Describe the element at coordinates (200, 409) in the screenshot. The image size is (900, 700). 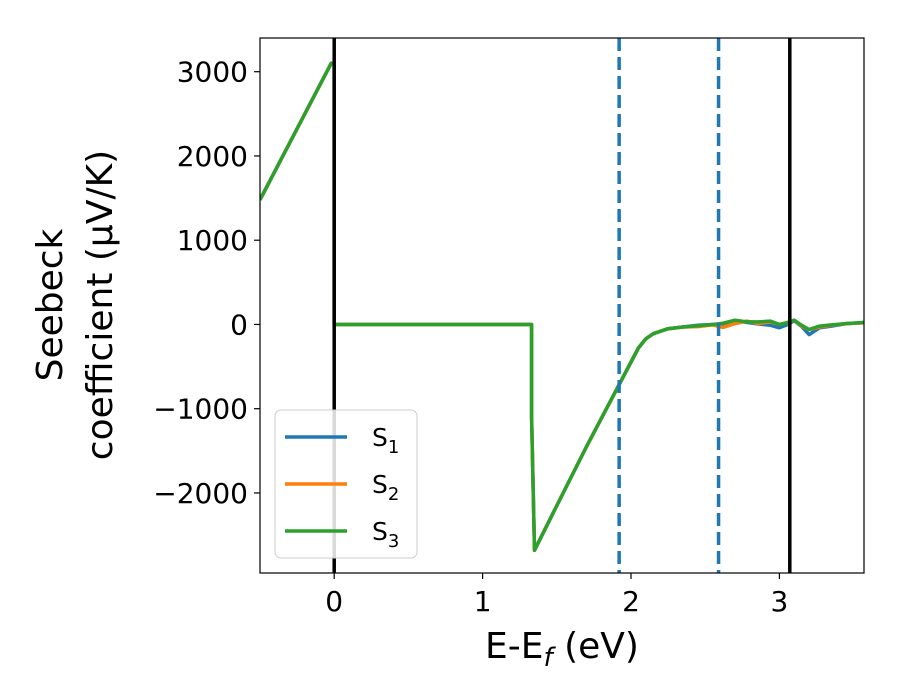
I see `y-tick-label: −1000` at that location.